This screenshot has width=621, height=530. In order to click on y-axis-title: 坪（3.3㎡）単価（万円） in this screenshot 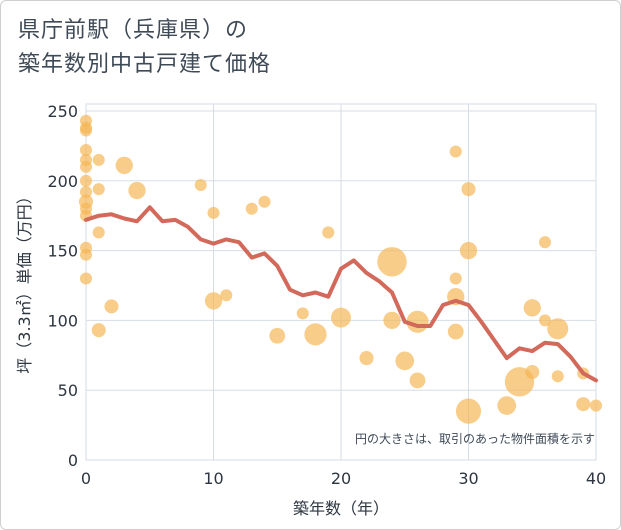, I will do `click(24, 280)`.